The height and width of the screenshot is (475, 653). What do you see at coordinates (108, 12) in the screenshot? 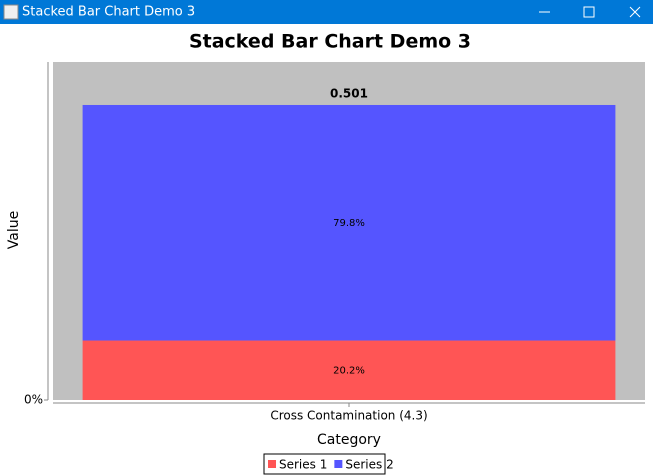
I see `window-title: Stacked Bar Chart Demo 3` at bounding box center [108, 12].